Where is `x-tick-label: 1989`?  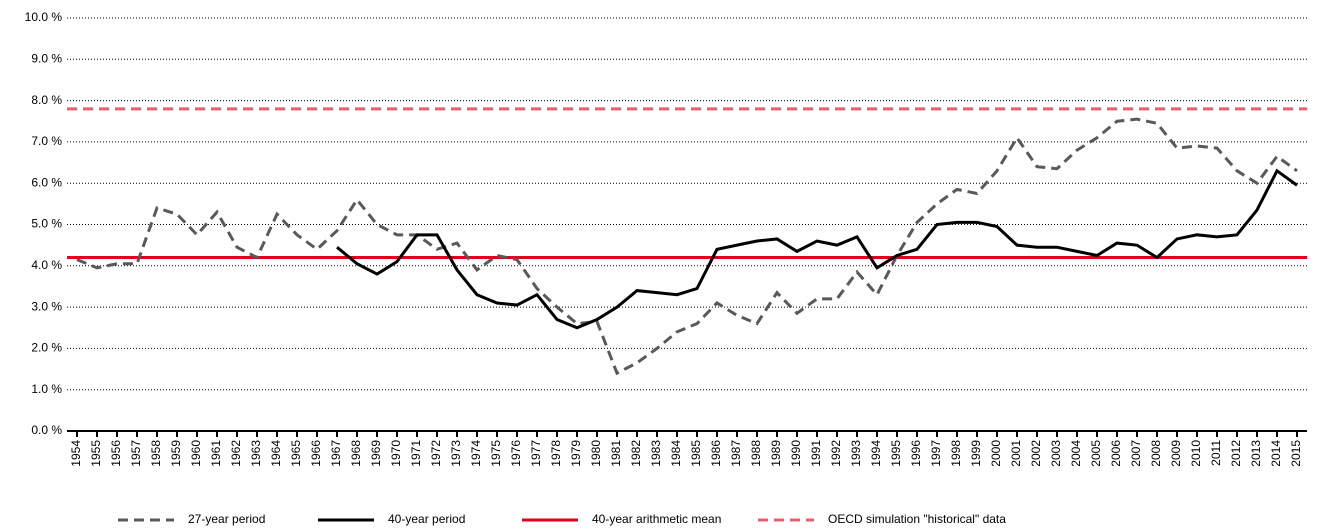 x-tick-label: 1989 is located at coordinates (776, 453).